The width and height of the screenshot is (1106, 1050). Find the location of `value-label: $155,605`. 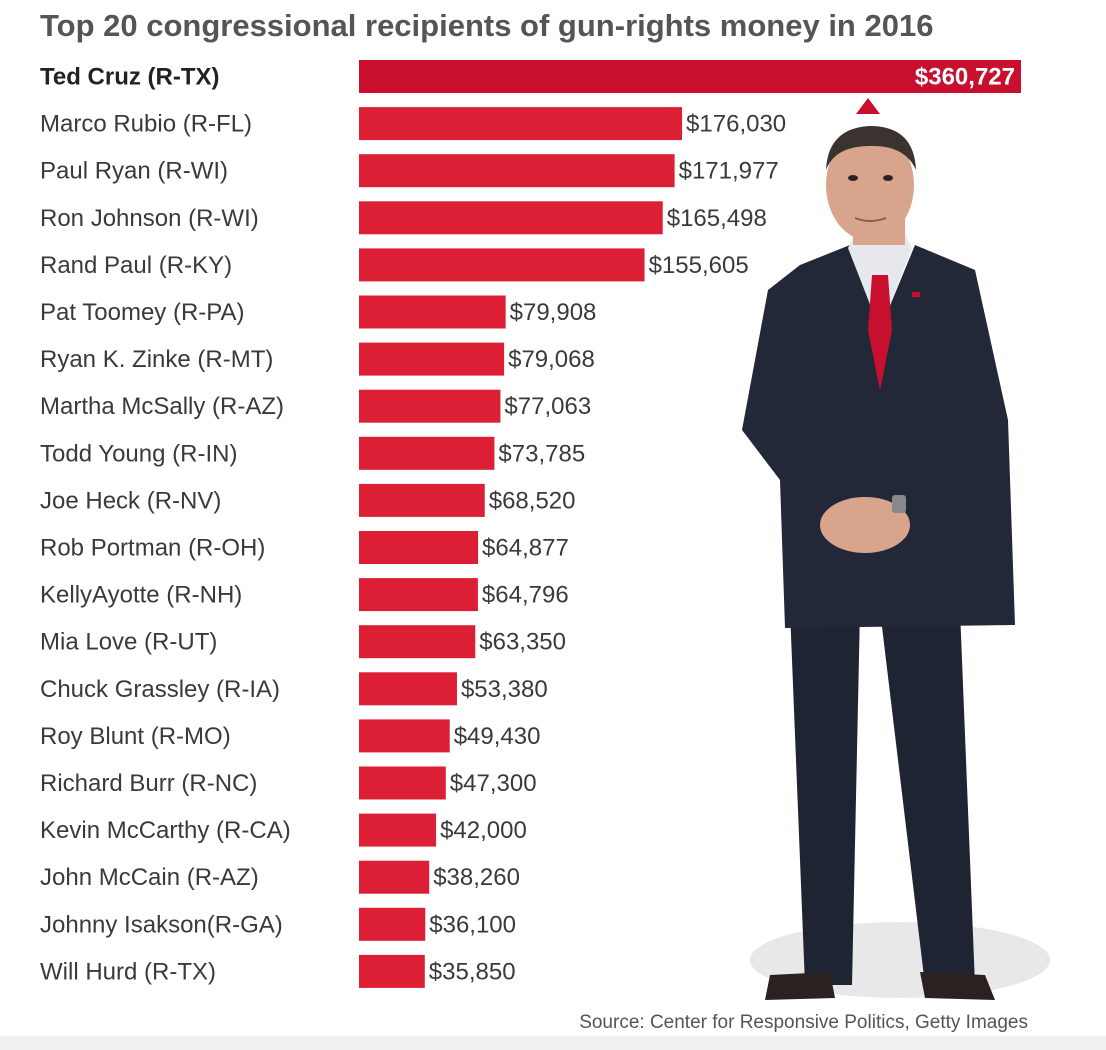

value-label: $155,605 is located at coordinates (699, 265).